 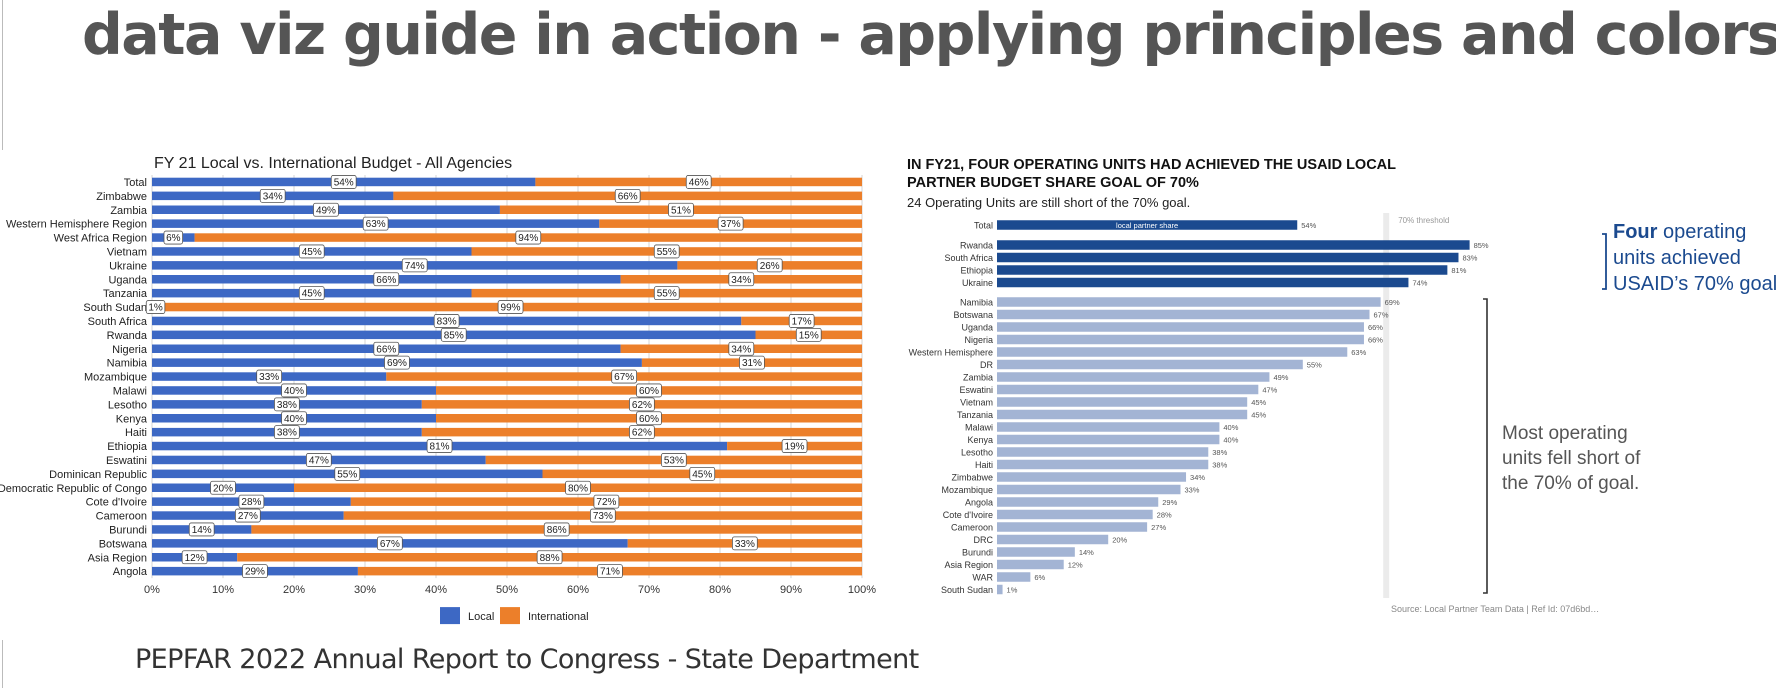 What do you see at coordinates (1571, 458) in the screenshot?
I see `annotation-short-line2: units fell short of` at bounding box center [1571, 458].